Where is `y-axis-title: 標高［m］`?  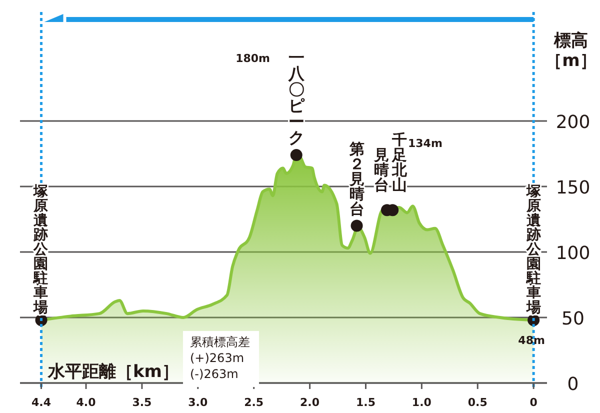
y-axis-title: 標高［m］ is located at coordinates (571, 51).